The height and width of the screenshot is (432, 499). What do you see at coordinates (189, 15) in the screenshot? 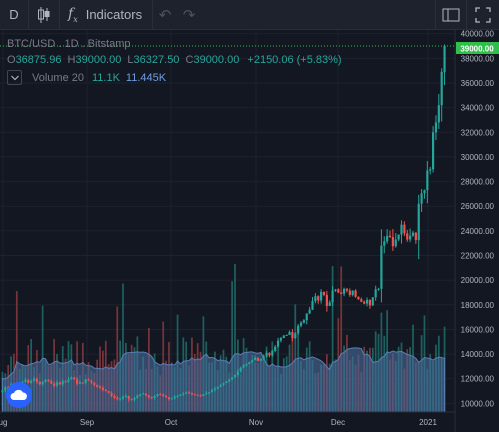
I see `redo-button: ↷` at bounding box center [189, 15].